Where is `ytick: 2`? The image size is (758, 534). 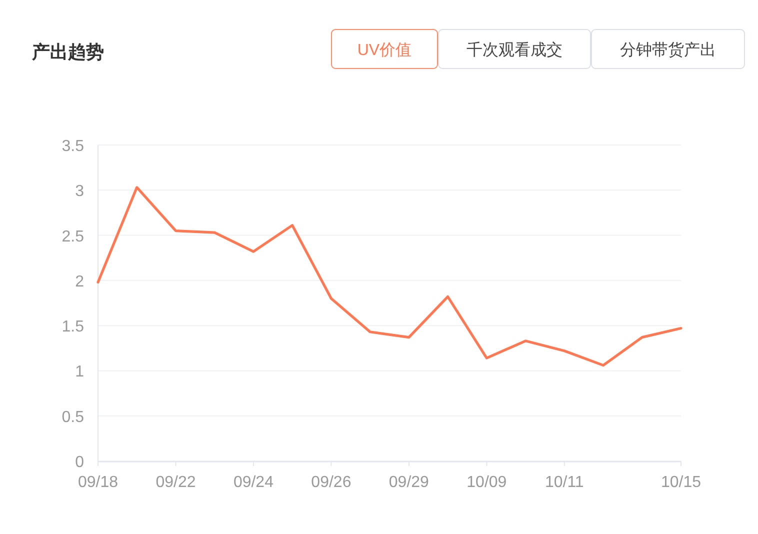
ytick: 2 is located at coordinates (79, 281).